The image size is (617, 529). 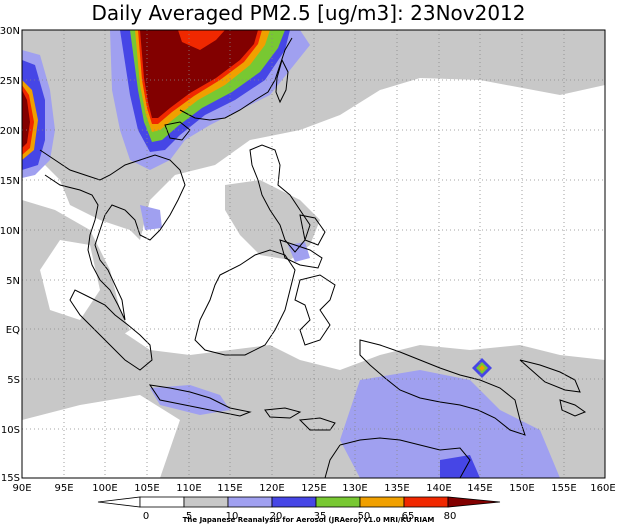 I want to click on lat-label: 25N, so click(x=10, y=81).